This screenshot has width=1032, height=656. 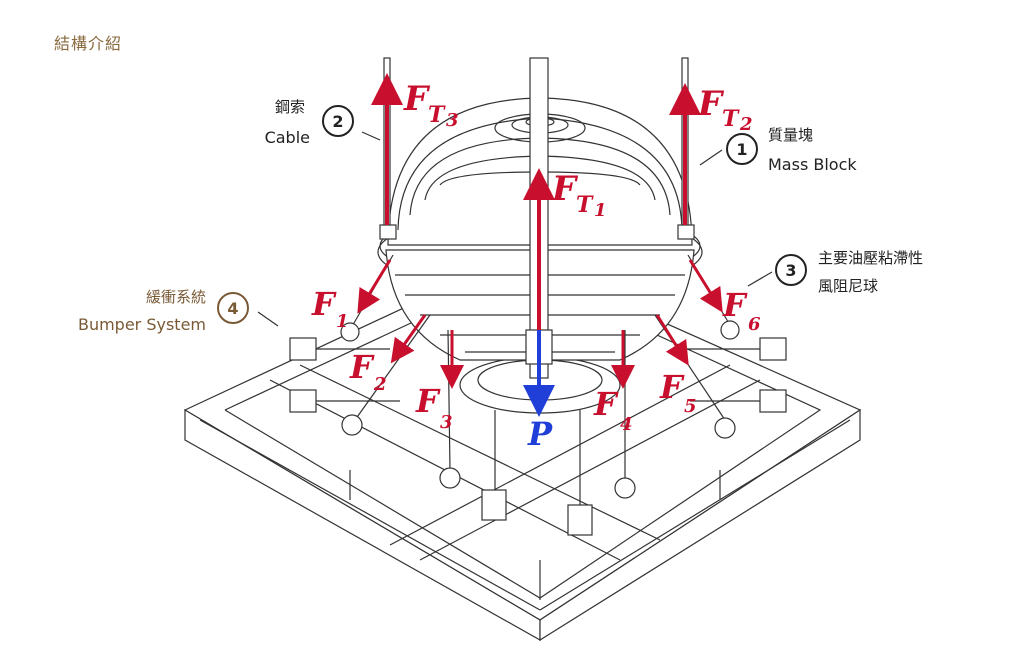 I want to click on page-title: 結構介紹, so click(x=88, y=43).